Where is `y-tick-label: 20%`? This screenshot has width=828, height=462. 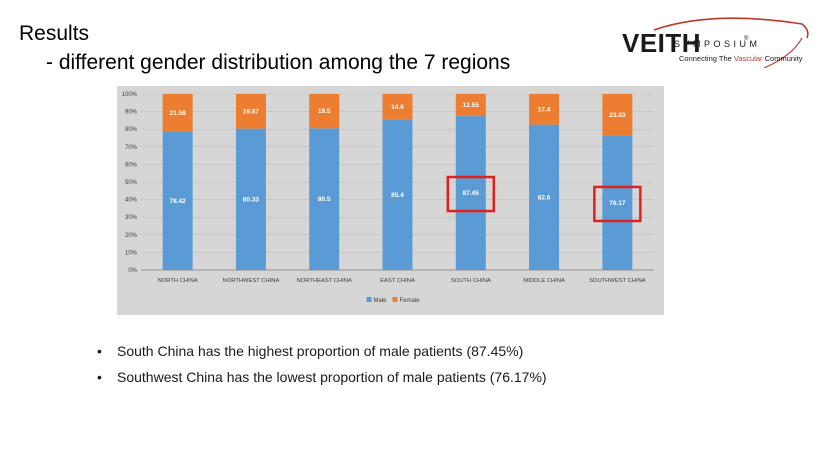 y-tick-label: 20% is located at coordinates (131, 236).